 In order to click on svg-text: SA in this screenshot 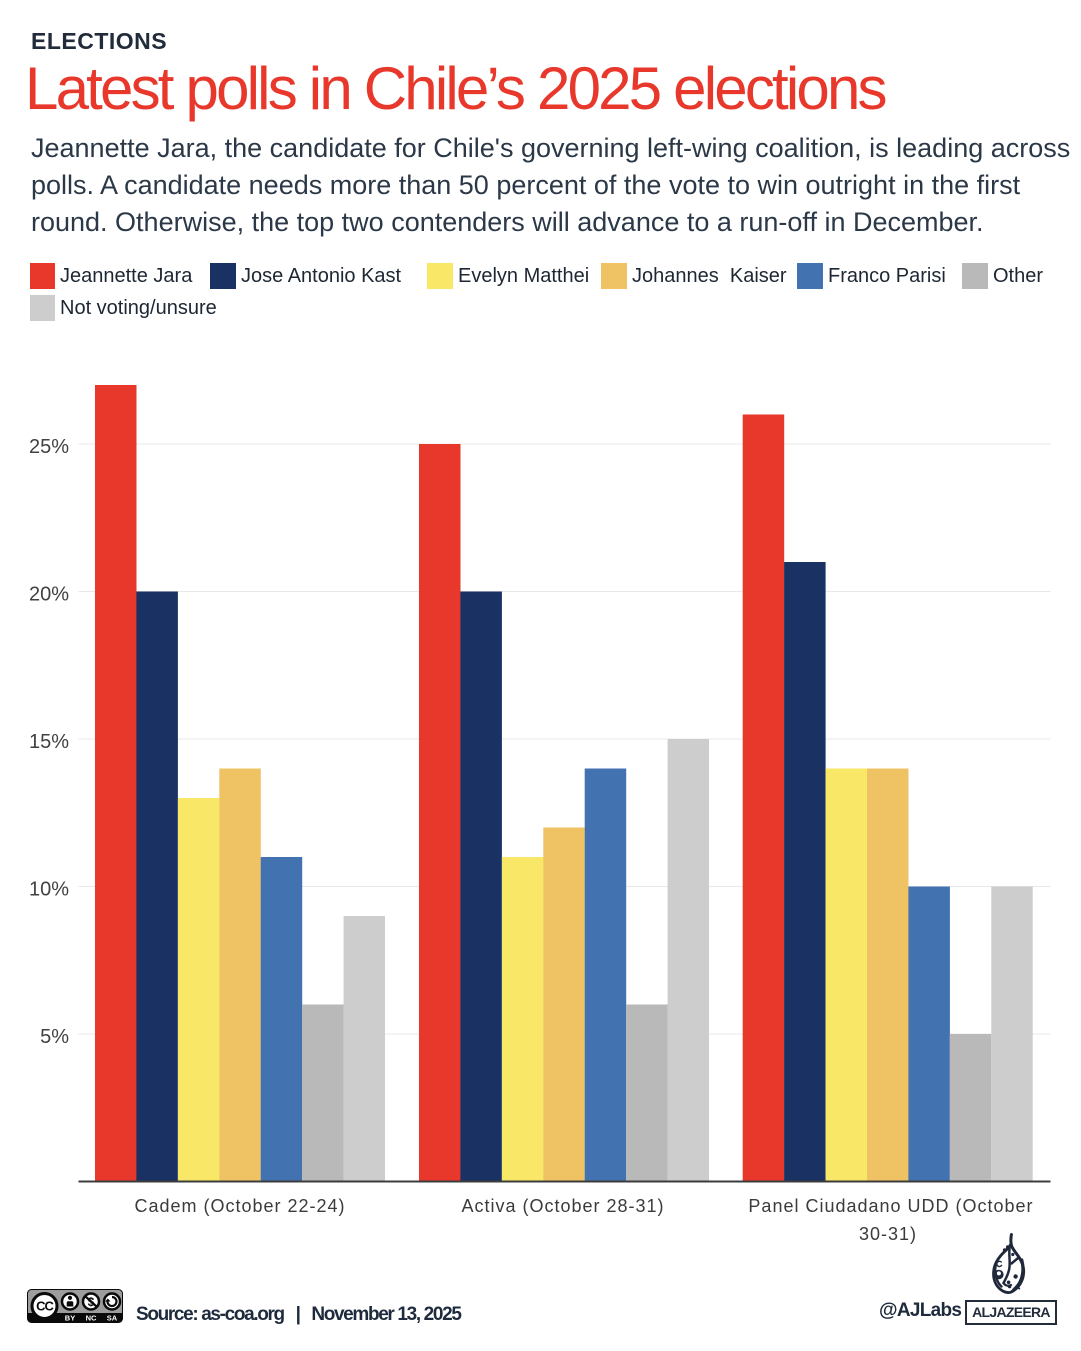, I will do `click(112, 1318)`.